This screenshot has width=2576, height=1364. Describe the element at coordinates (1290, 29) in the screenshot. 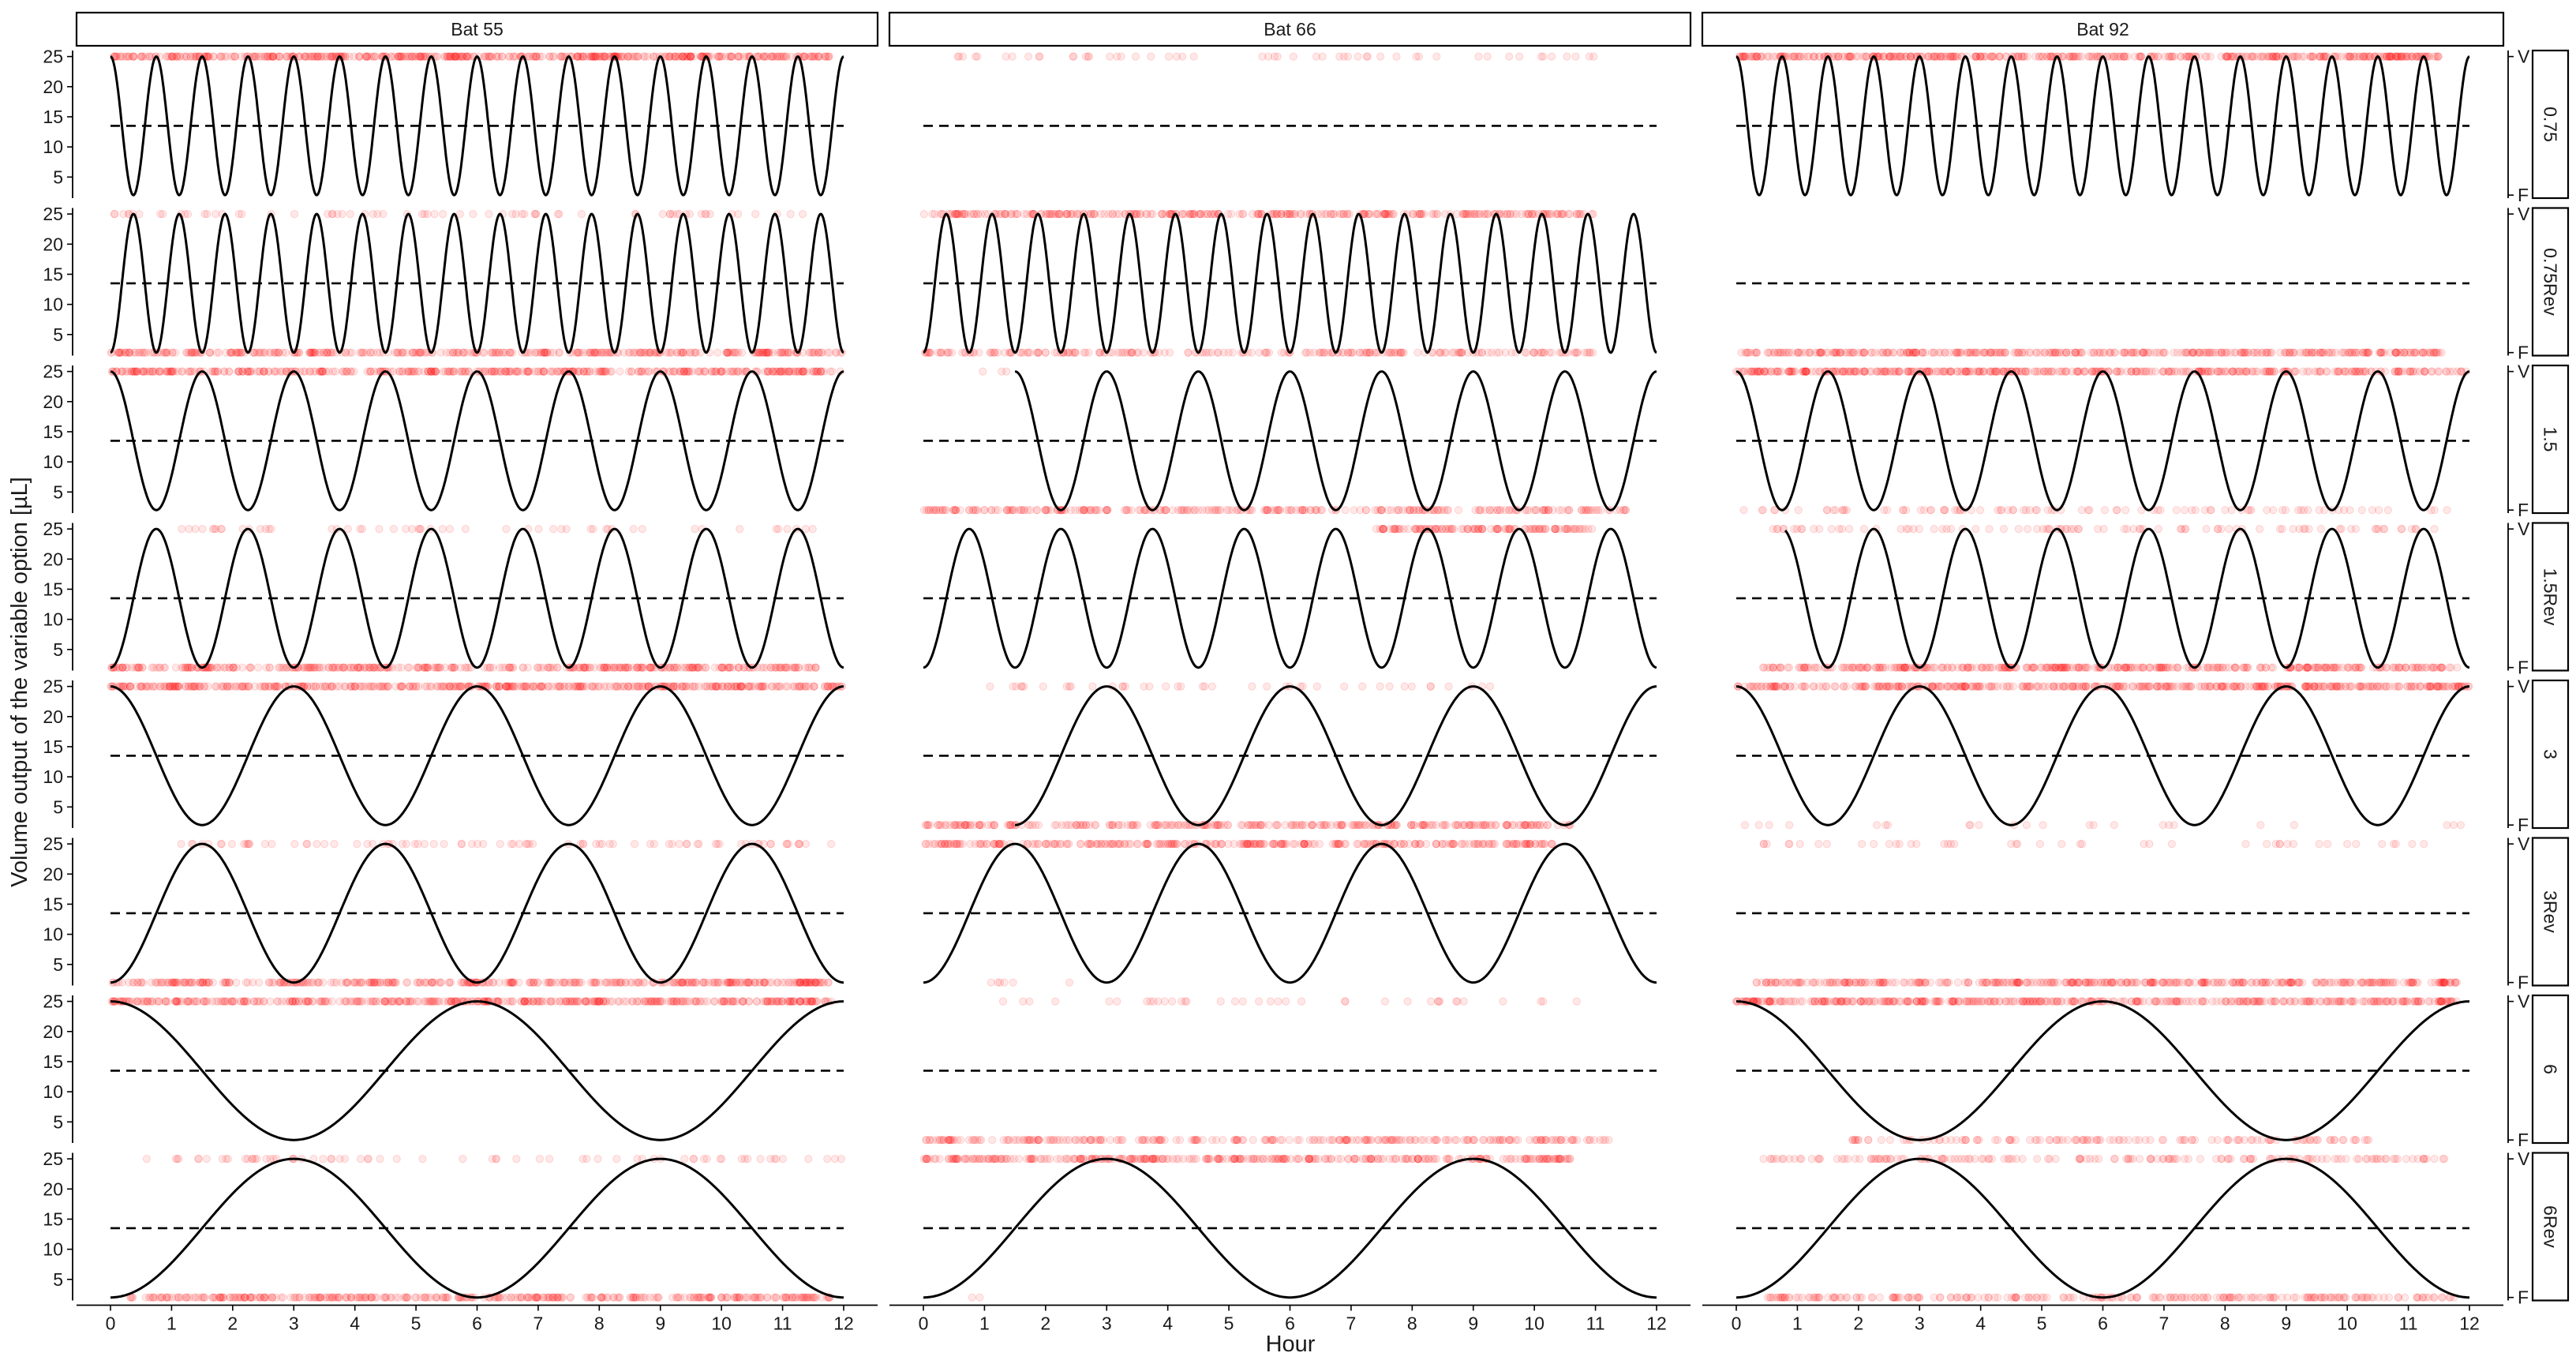

I see `column-strip` at that location.